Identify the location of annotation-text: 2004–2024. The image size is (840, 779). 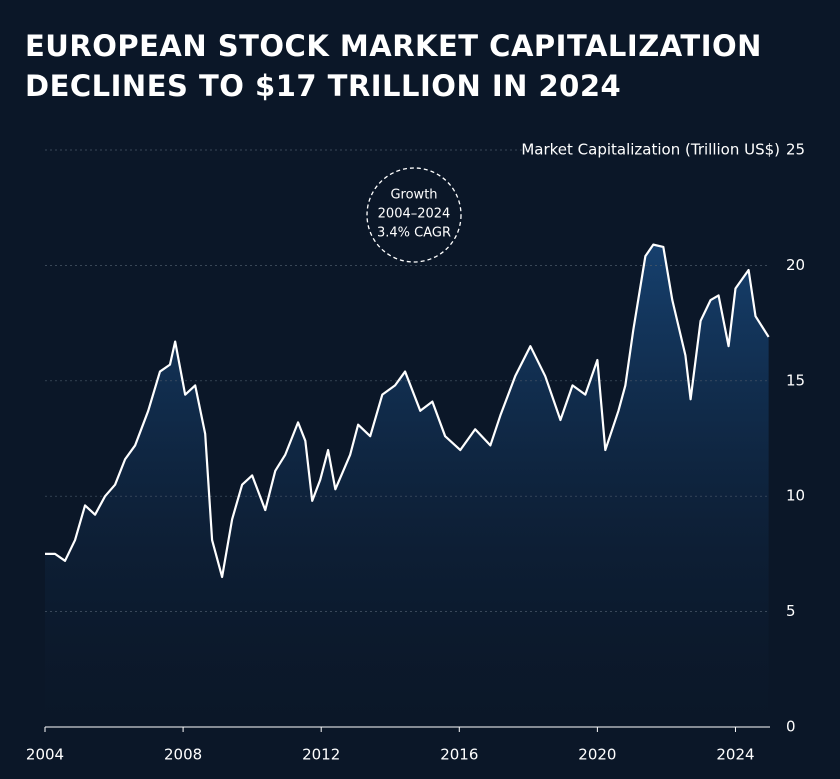
(414, 214).